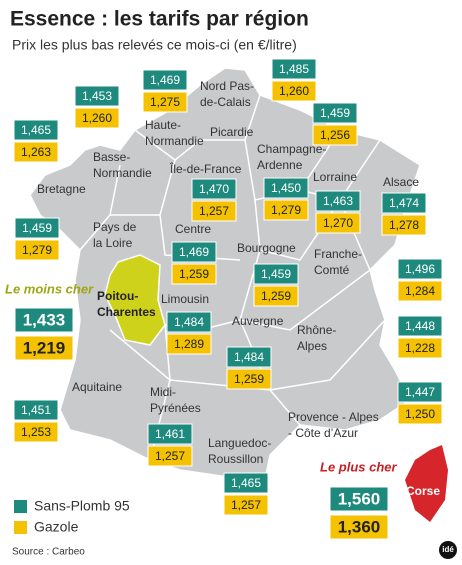 Image resolution: width=462 pixels, height=565 pixels. What do you see at coordinates (115, 227) in the screenshot?
I see `region-name: Pays de` at bounding box center [115, 227].